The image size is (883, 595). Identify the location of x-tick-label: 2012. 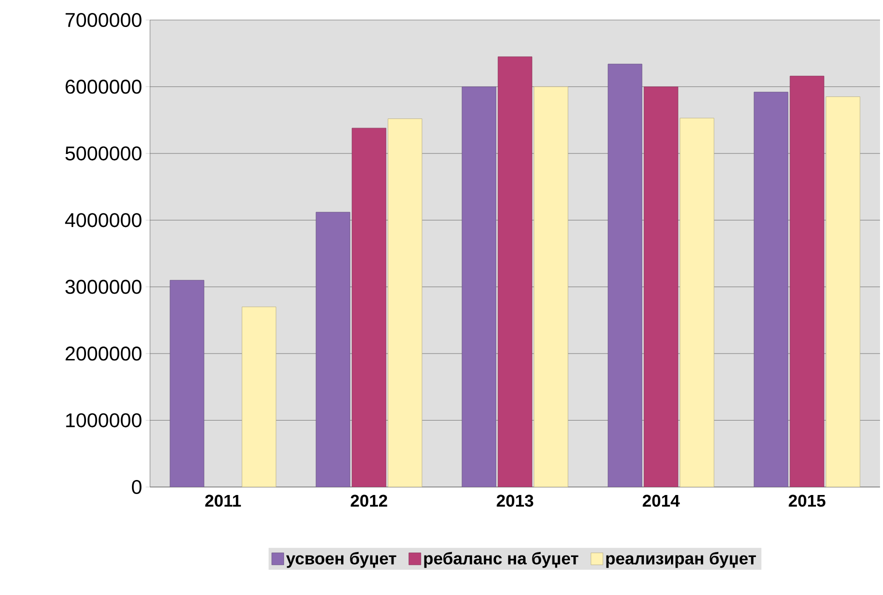
(369, 500).